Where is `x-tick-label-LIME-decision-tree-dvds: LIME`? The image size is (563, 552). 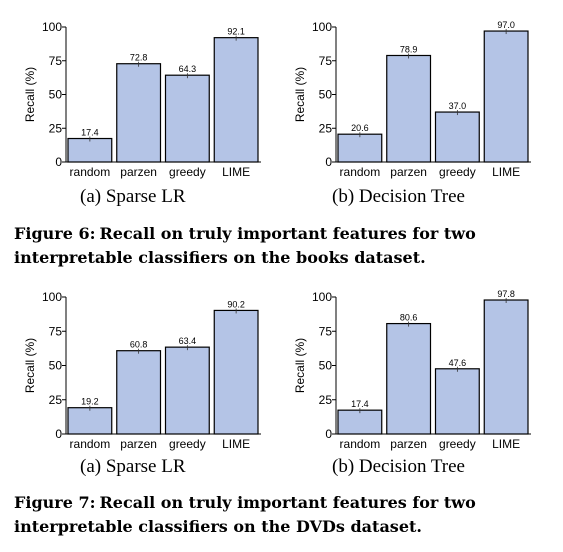
x-tick-label-LIME-decision-tree-dvds: LIME is located at coordinates (506, 444).